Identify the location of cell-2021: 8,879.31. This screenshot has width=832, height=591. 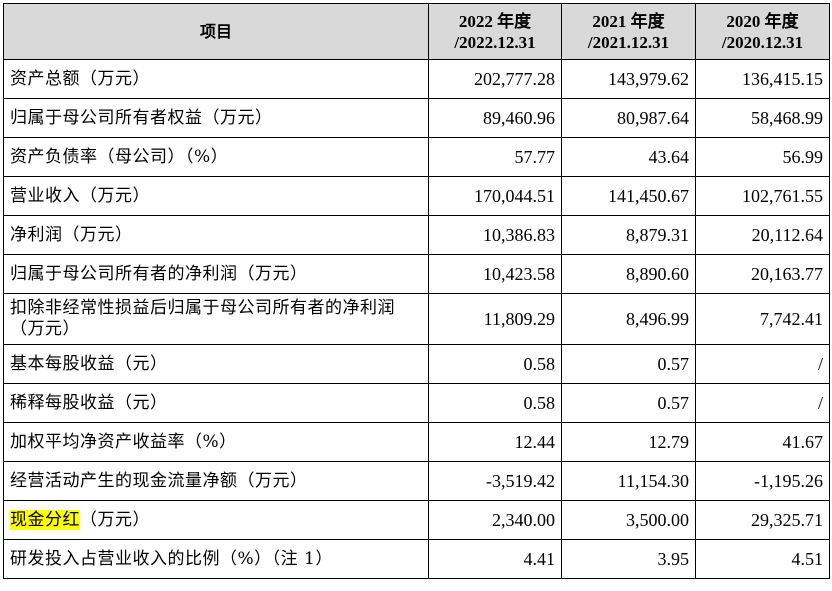
(628, 235).